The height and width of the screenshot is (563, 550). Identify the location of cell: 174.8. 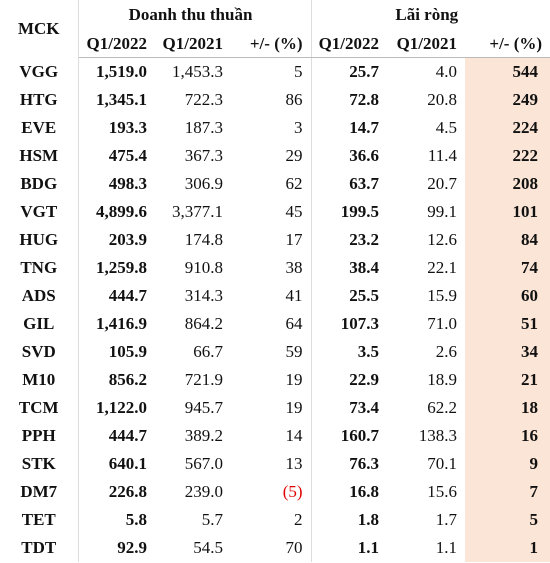
(203, 239).